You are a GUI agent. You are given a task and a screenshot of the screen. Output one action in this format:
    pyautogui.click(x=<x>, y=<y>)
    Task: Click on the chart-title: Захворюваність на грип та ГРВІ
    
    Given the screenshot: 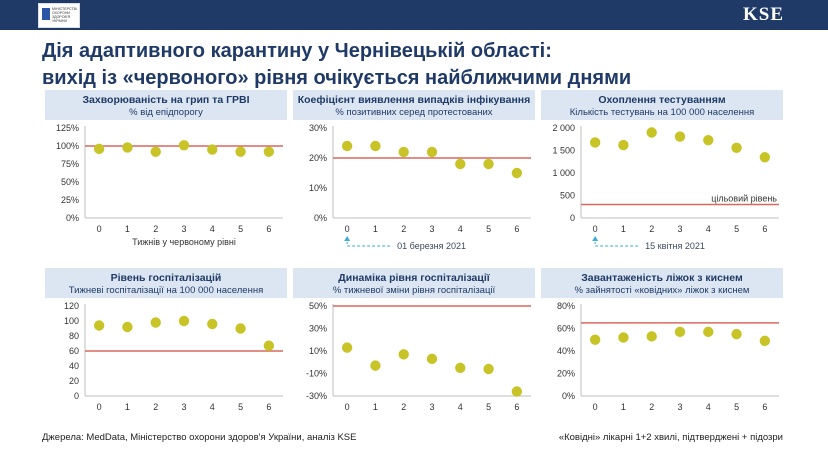 What is the action you would take?
    pyautogui.click(x=165, y=100)
    